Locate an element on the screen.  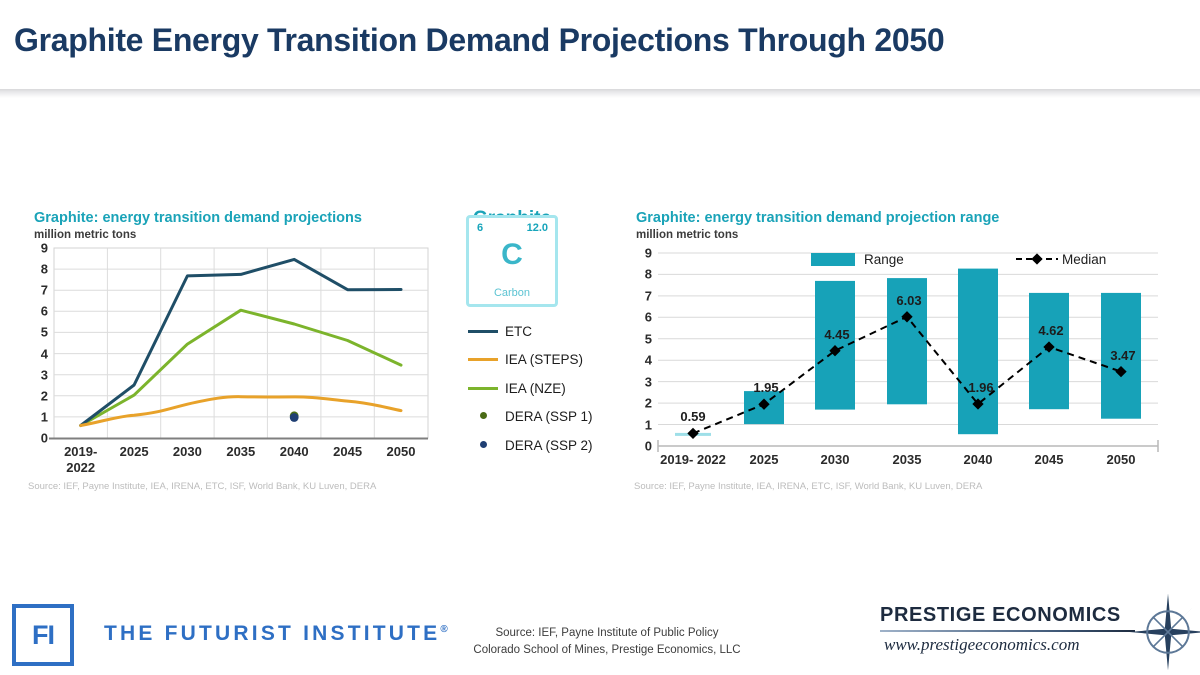
legend-label: IEA (STEPS) is located at coordinates (544, 359).